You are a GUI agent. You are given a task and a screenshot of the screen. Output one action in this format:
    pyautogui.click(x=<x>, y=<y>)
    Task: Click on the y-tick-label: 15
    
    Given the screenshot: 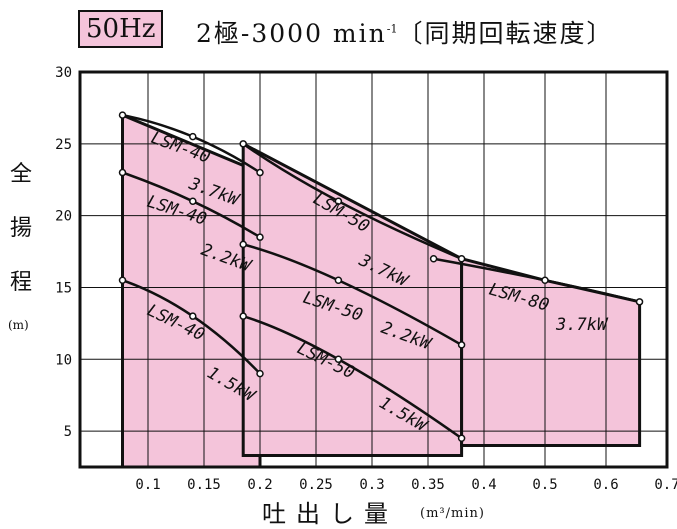 What is the action you would take?
    pyautogui.click(x=63, y=288)
    